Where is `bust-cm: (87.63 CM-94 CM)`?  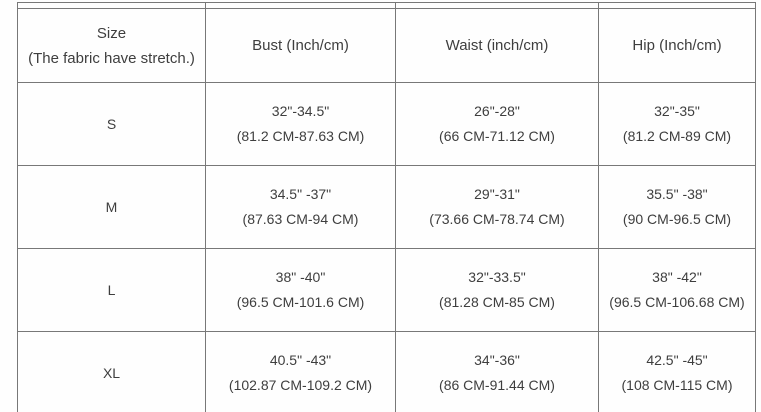
bust-cm: (87.63 CM-94 CM) is located at coordinates (300, 219).